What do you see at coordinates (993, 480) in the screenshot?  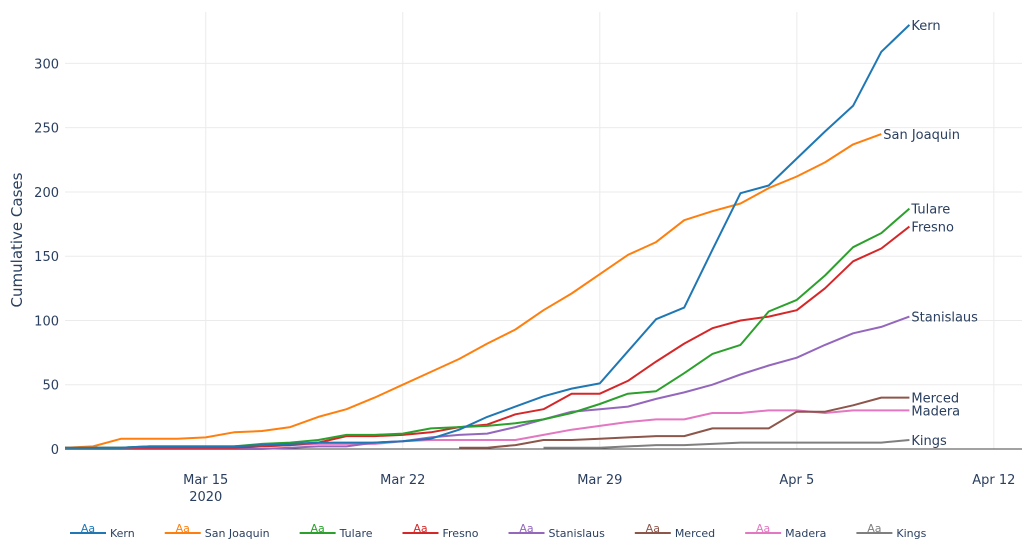 I see `x-tick-label: Apr 12` at bounding box center [993, 480].